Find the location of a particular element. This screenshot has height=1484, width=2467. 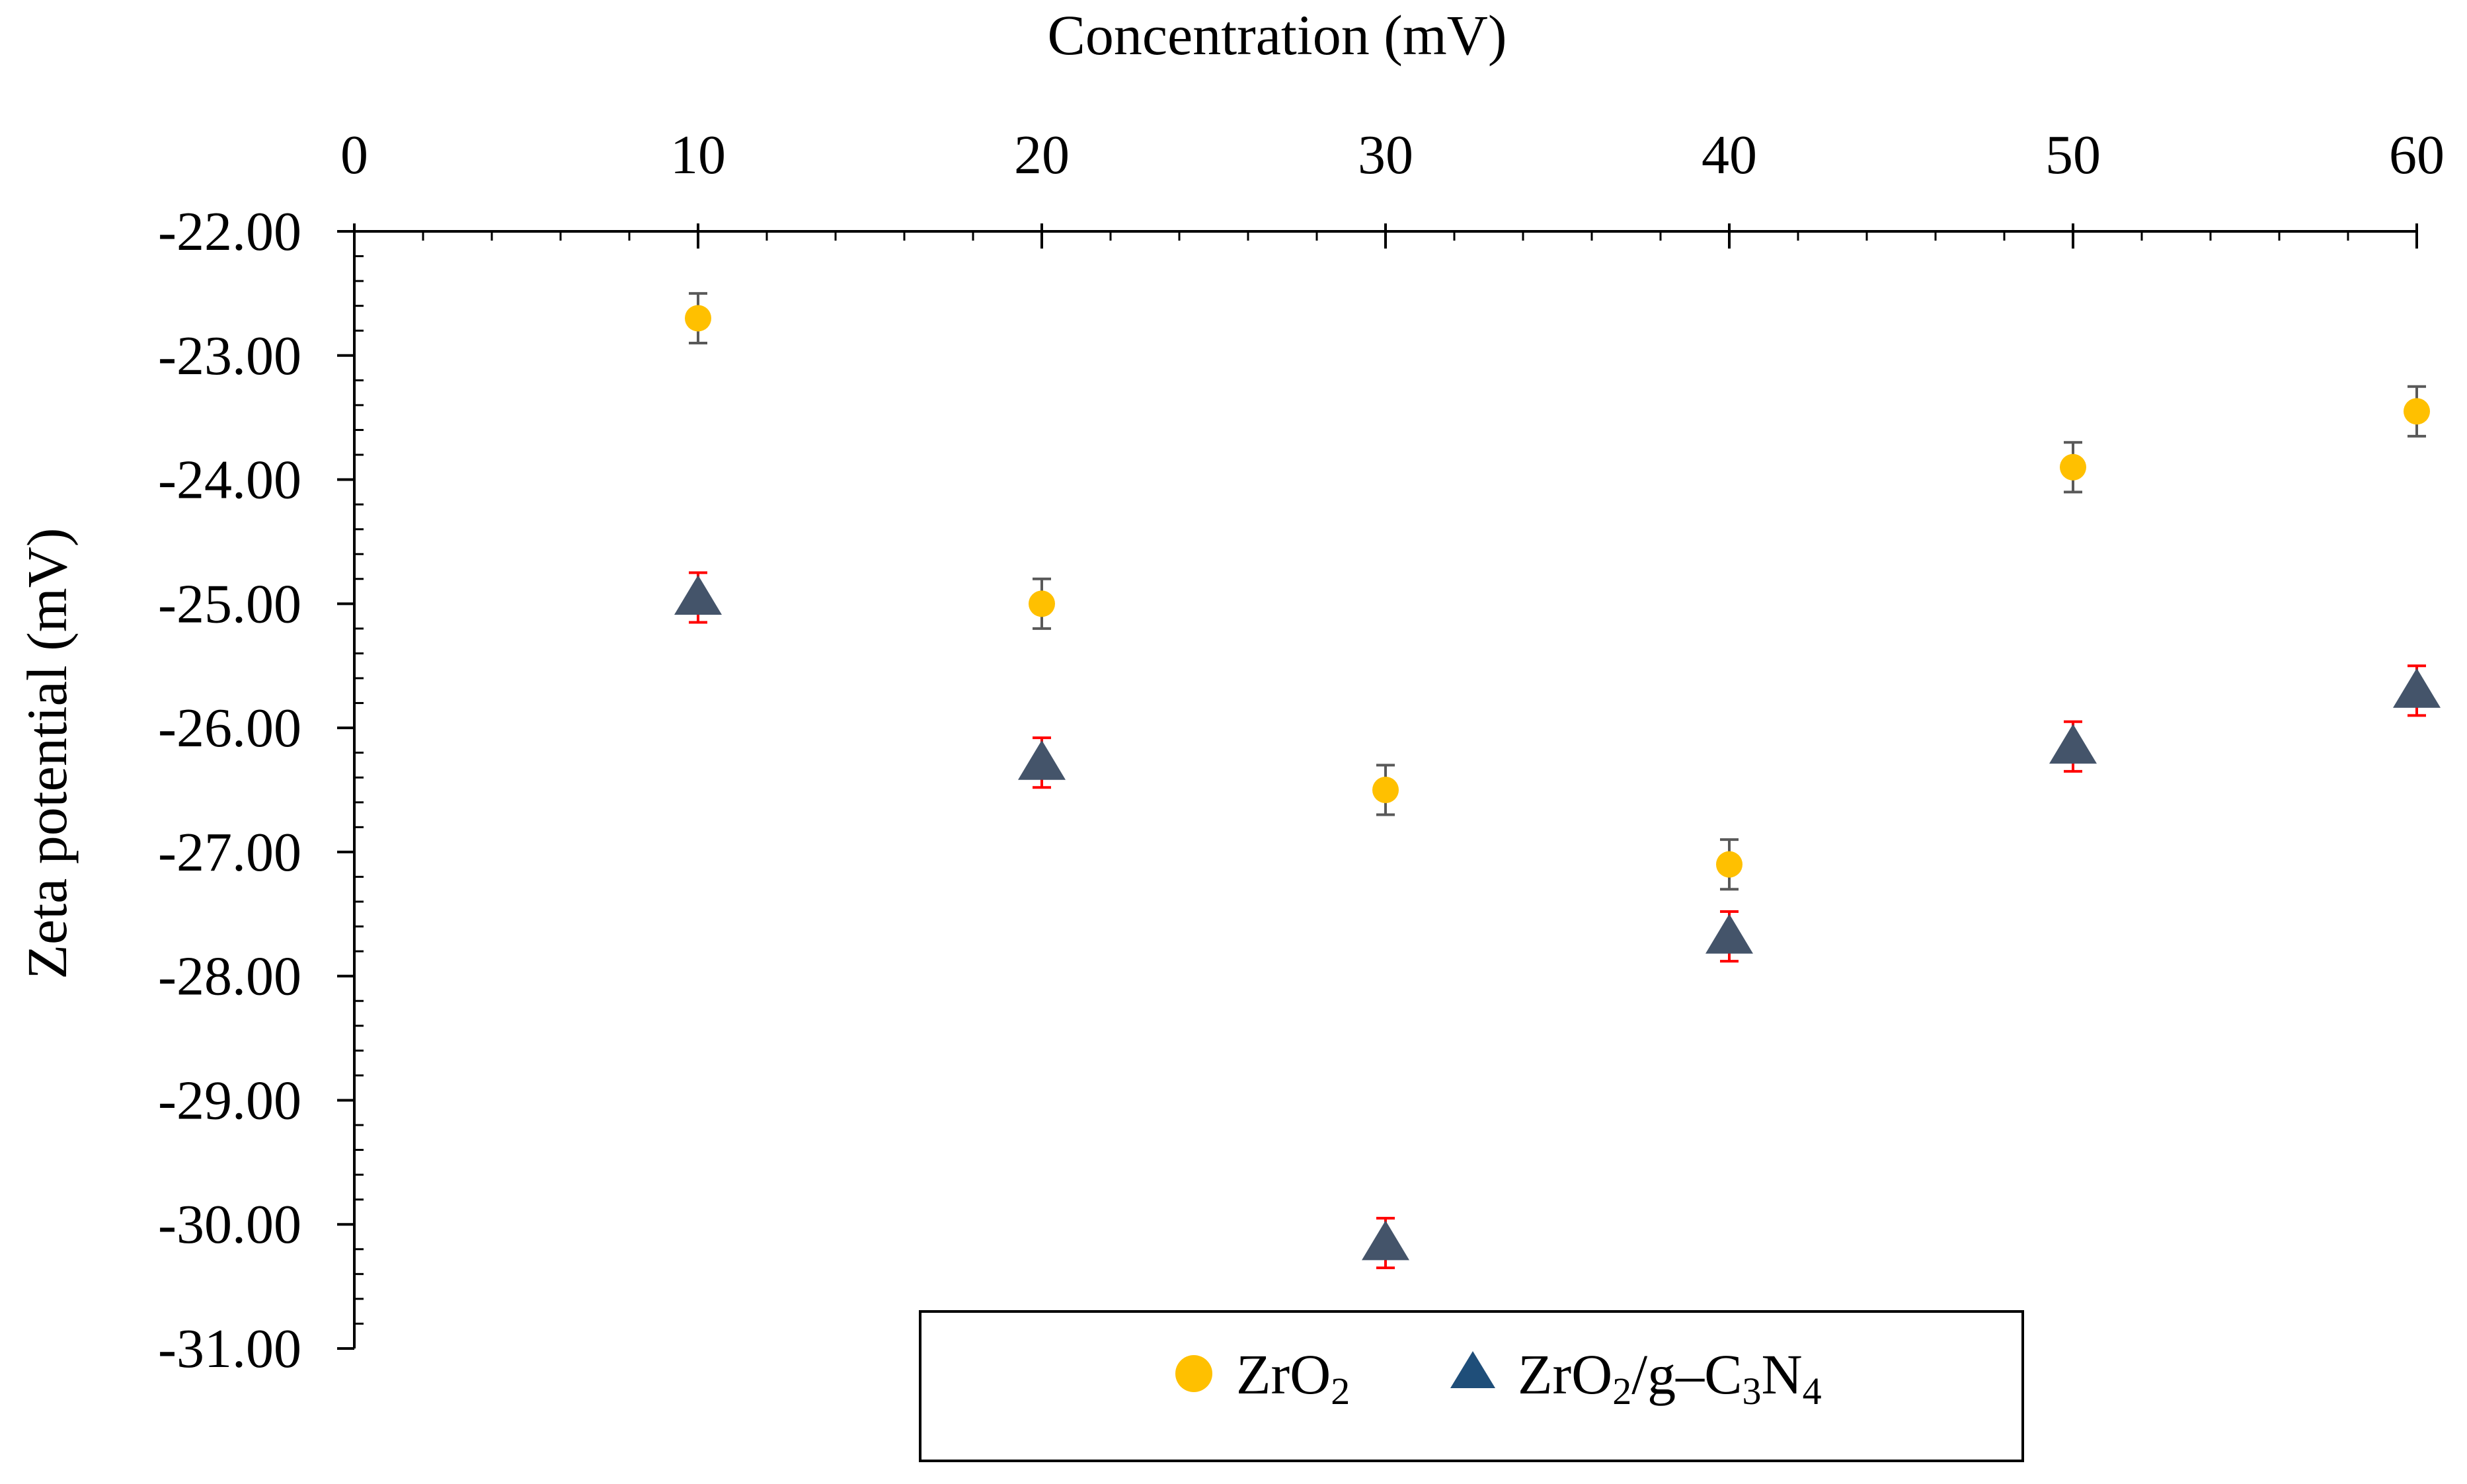

legend-marker-zro2-gc3n4 is located at coordinates (1472, 1369).